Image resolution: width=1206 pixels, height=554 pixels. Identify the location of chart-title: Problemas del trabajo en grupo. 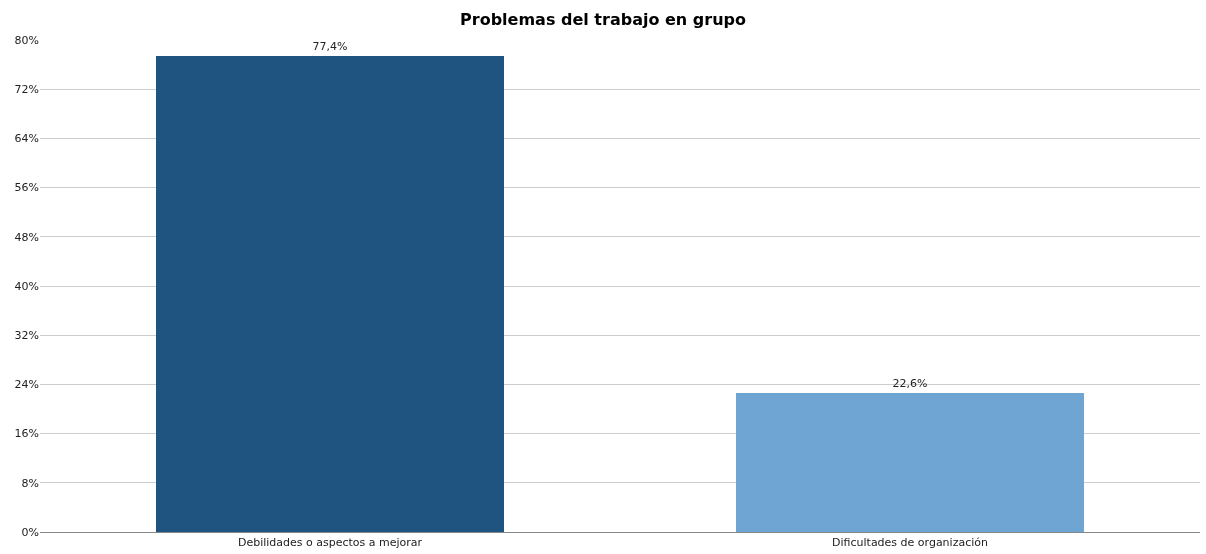
(603, 20).